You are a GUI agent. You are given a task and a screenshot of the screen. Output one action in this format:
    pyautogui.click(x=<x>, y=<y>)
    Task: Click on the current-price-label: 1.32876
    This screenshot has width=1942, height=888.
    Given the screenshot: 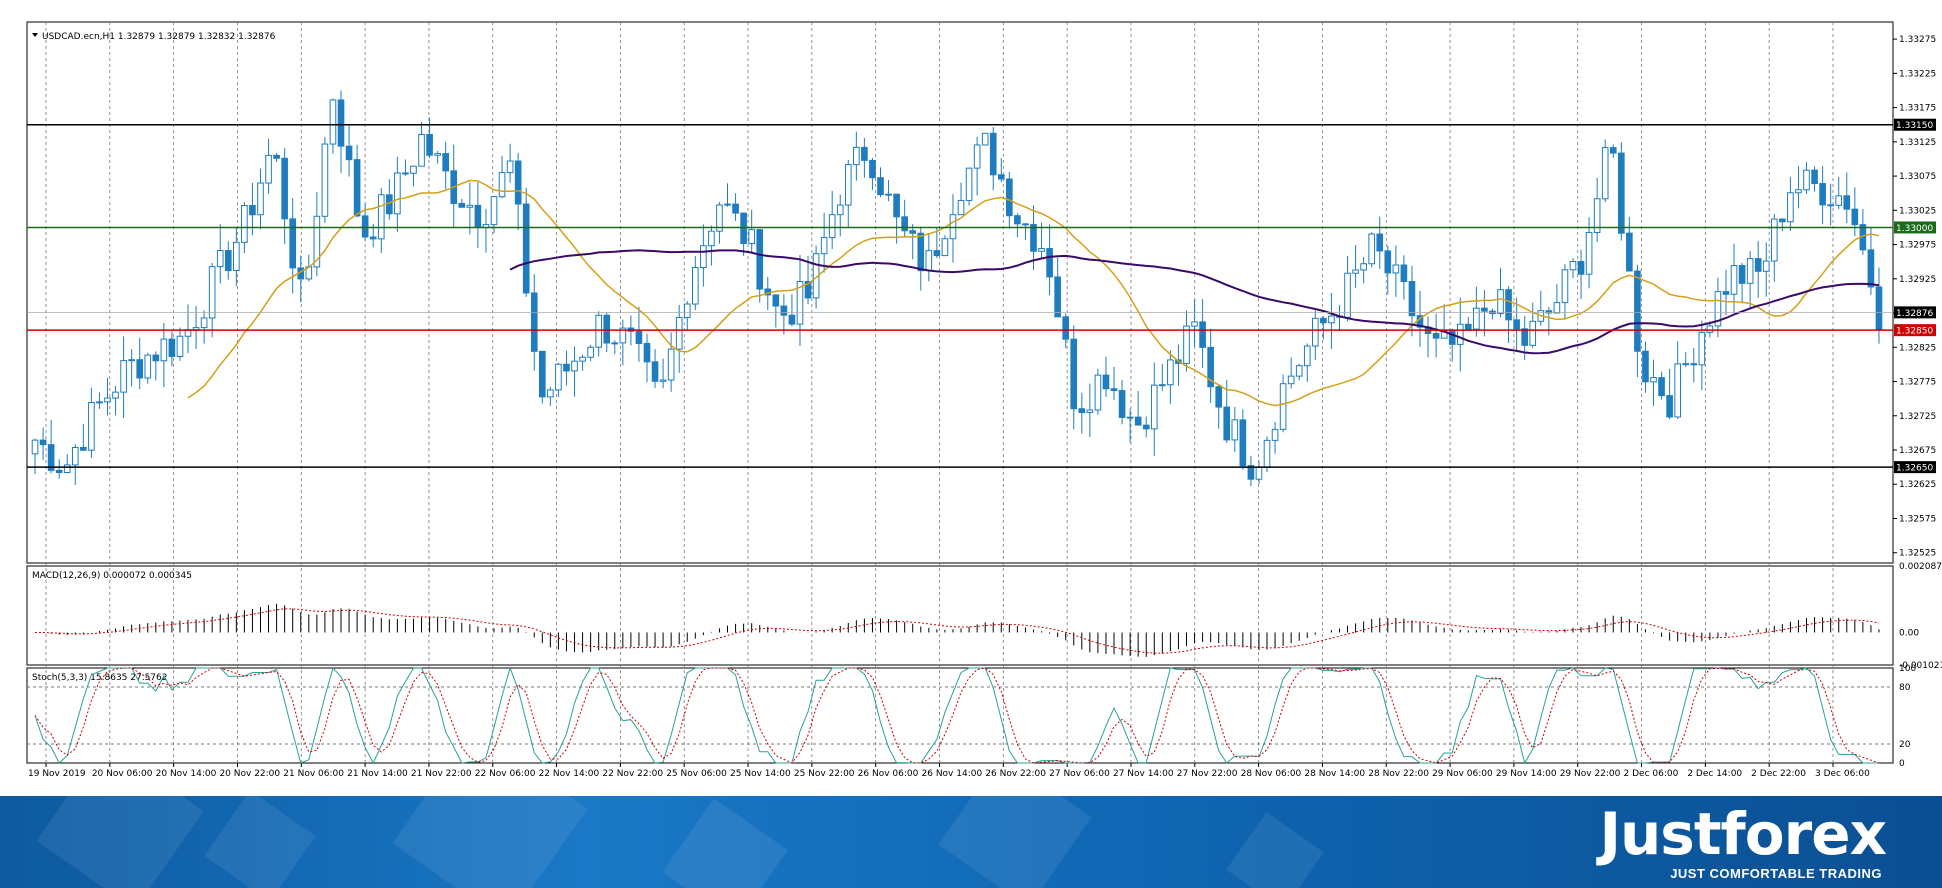 What is the action you would take?
    pyautogui.click(x=1914, y=314)
    